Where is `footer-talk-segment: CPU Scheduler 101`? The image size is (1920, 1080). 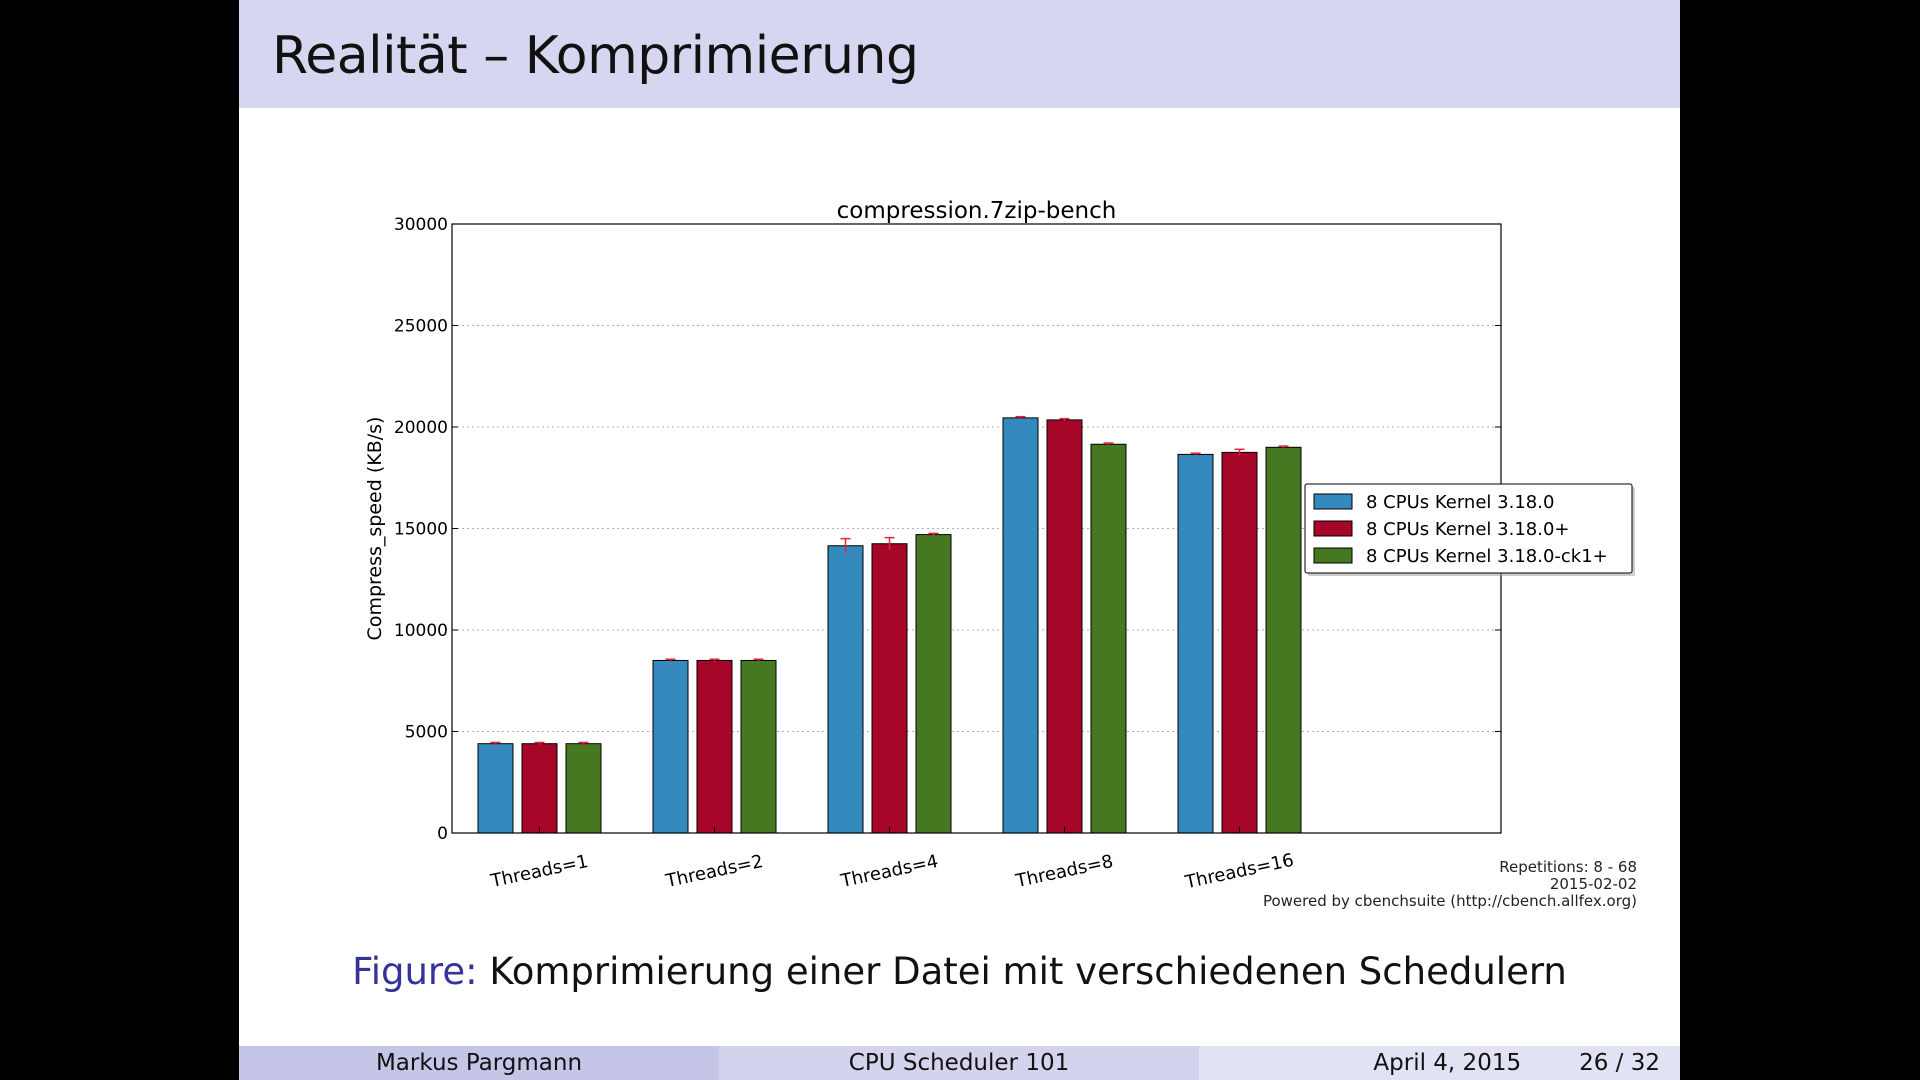
footer-talk-segment: CPU Scheduler 101 is located at coordinates (959, 1063).